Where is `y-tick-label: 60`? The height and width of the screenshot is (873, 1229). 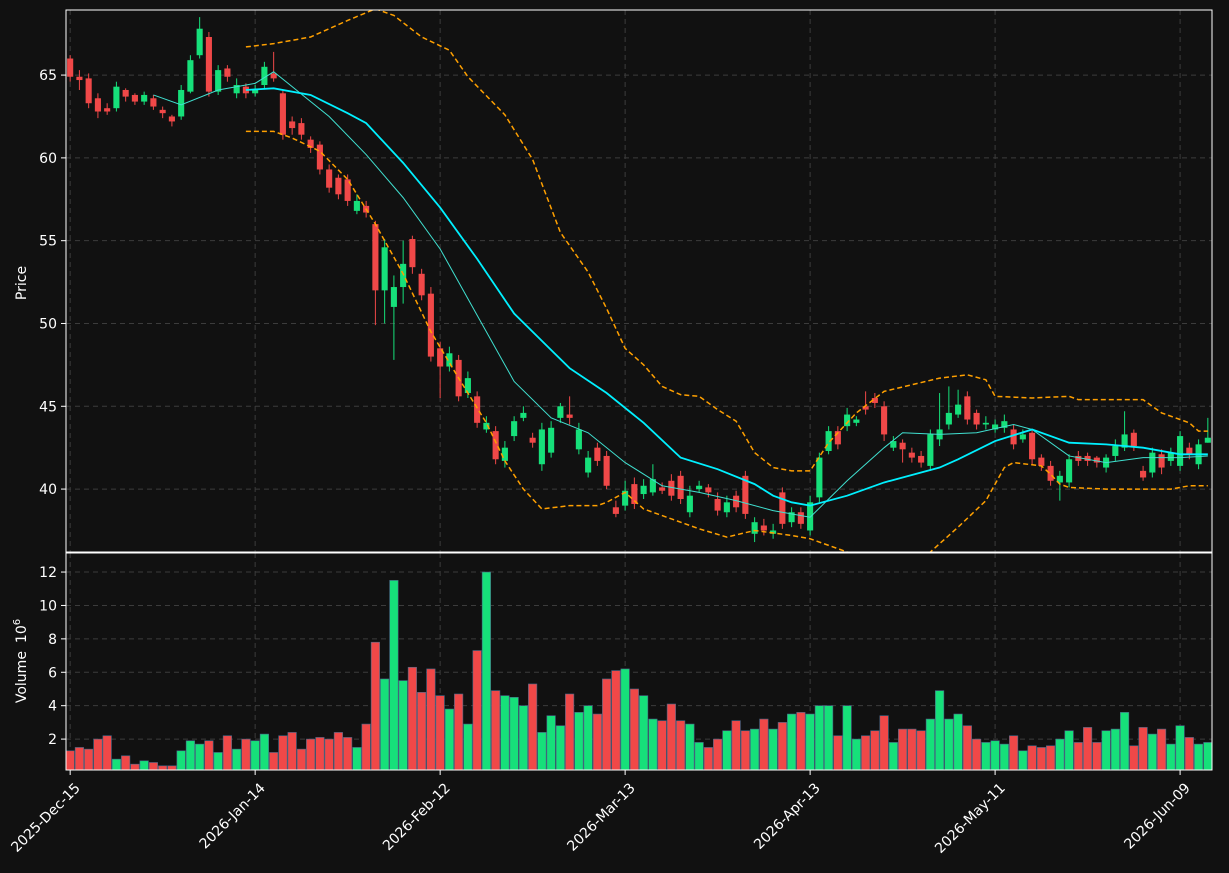
y-tick-label: 60 is located at coordinates (48, 159).